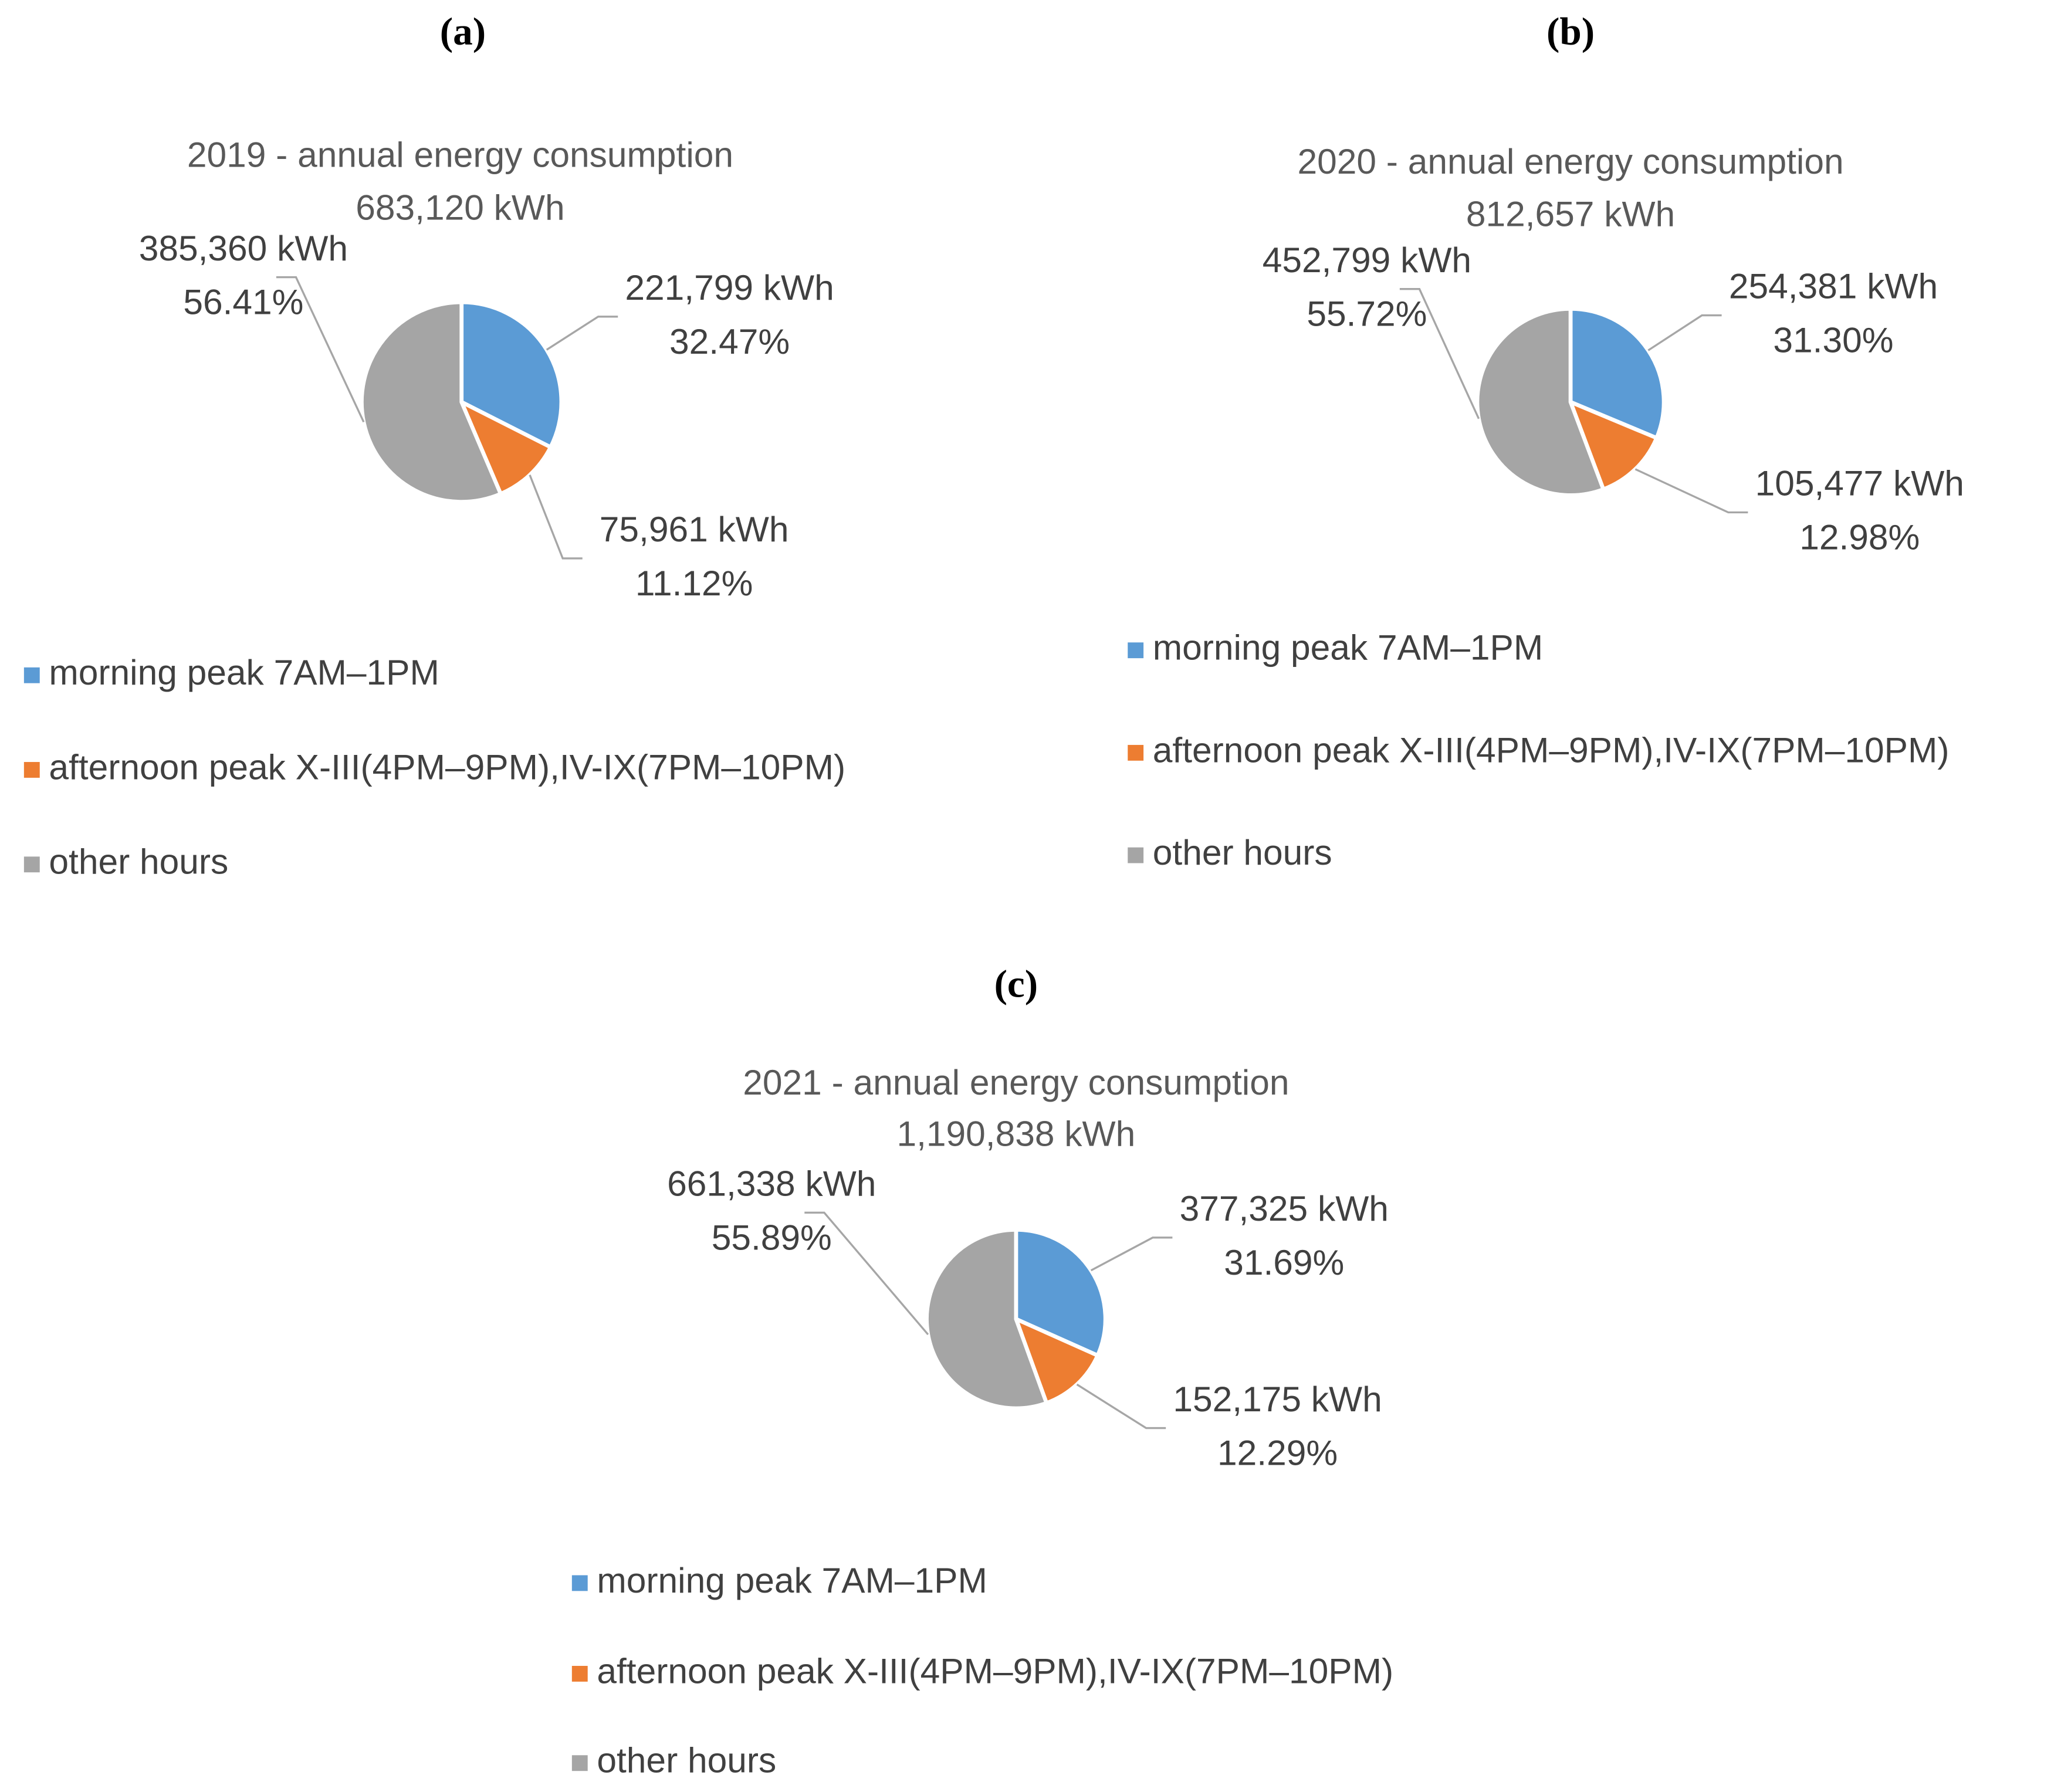 This screenshot has height=1792, width=2061. Describe the element at coordinates (243, 302) in the screenshot. I see `data-label: 56.41%` at that location.